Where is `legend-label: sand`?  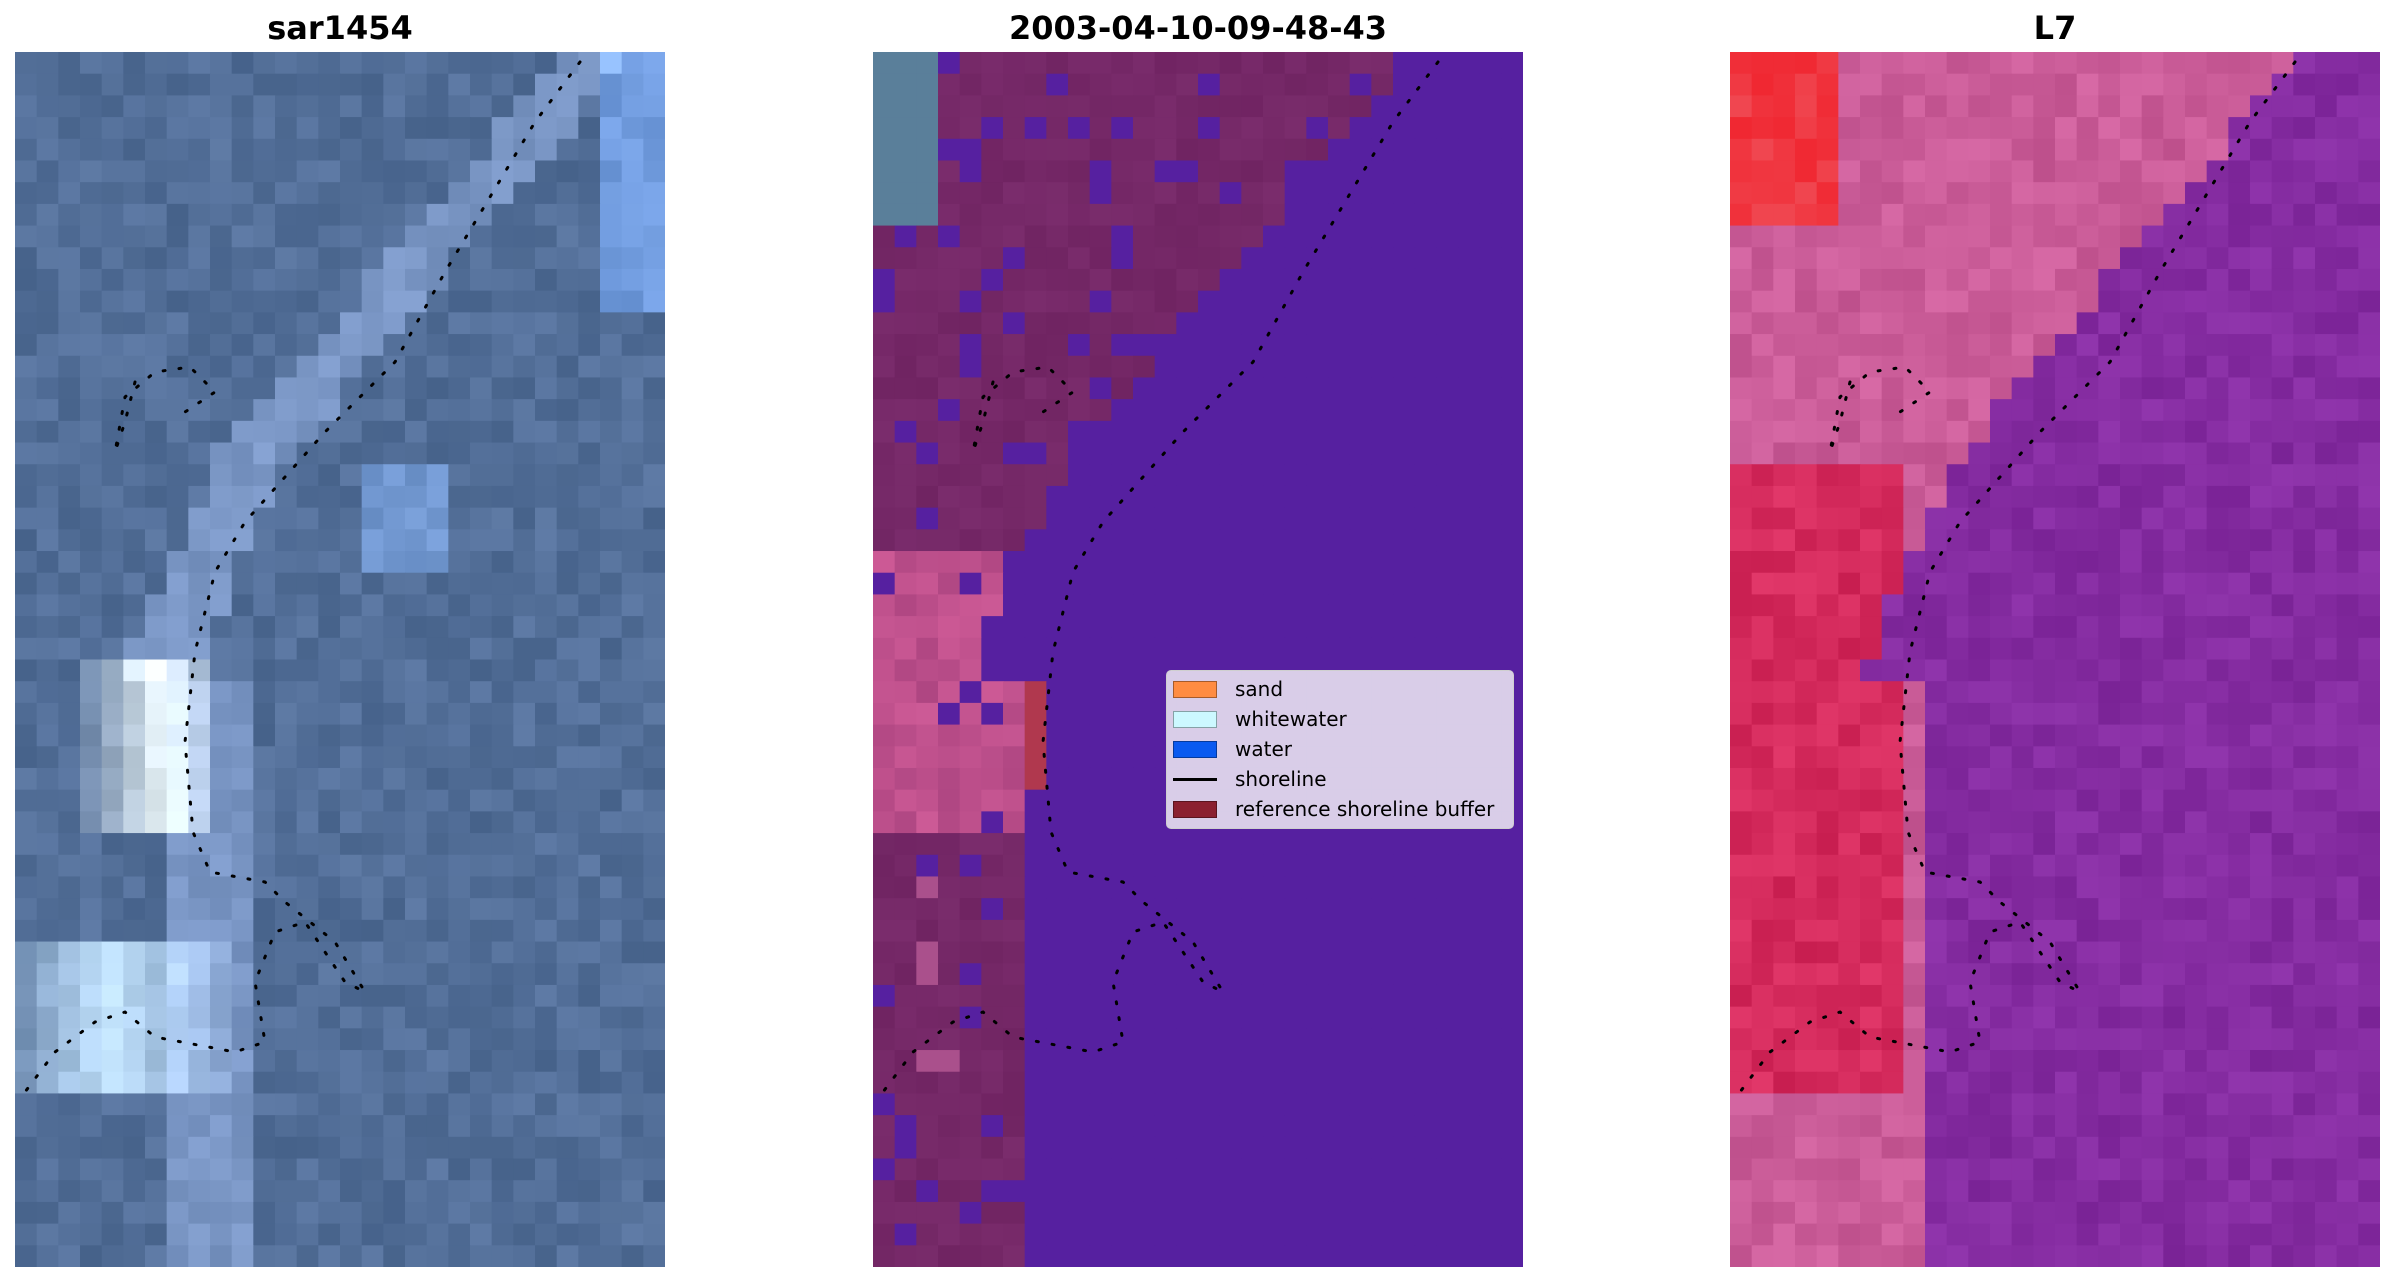
legend-label: sand is located at coordinates (1259, 689).